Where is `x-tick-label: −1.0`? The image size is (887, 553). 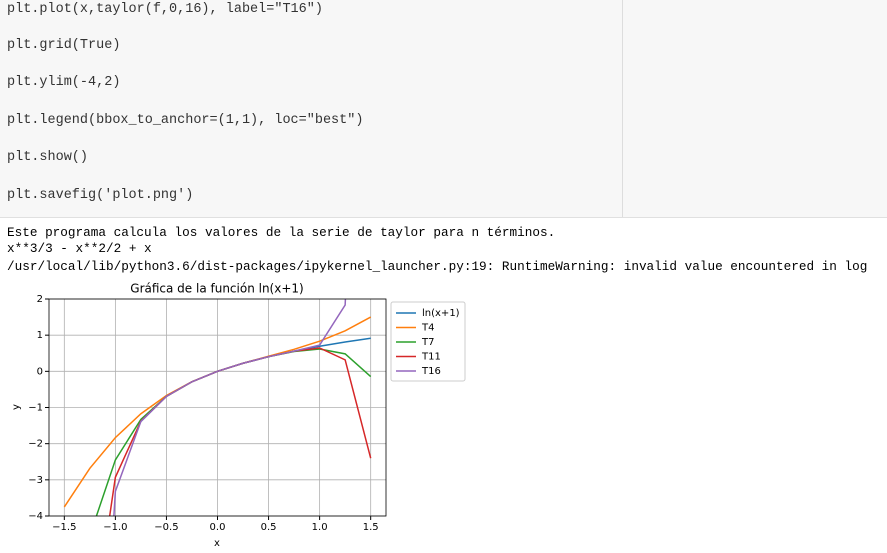 x-tick-label: −1.0 is located at coordinates (115, 527).